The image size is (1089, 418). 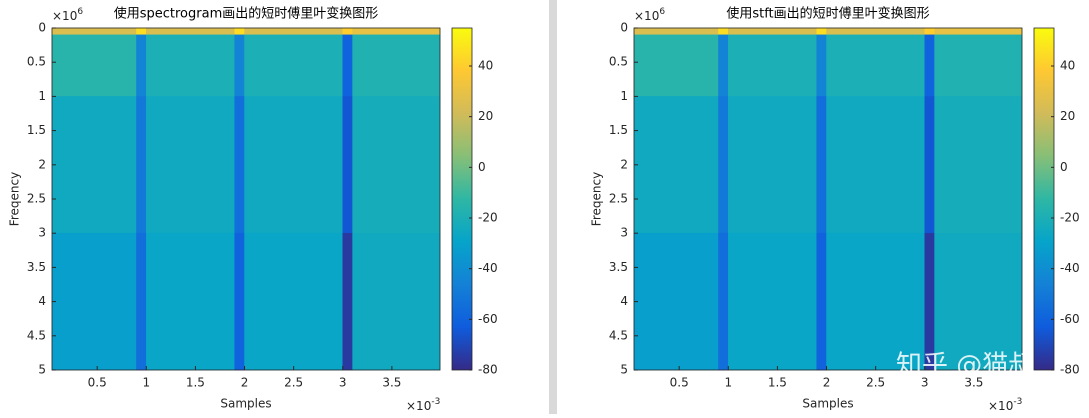 I want to click on axis-multiplier: ×10⁻³, so click(x=423, y=405).